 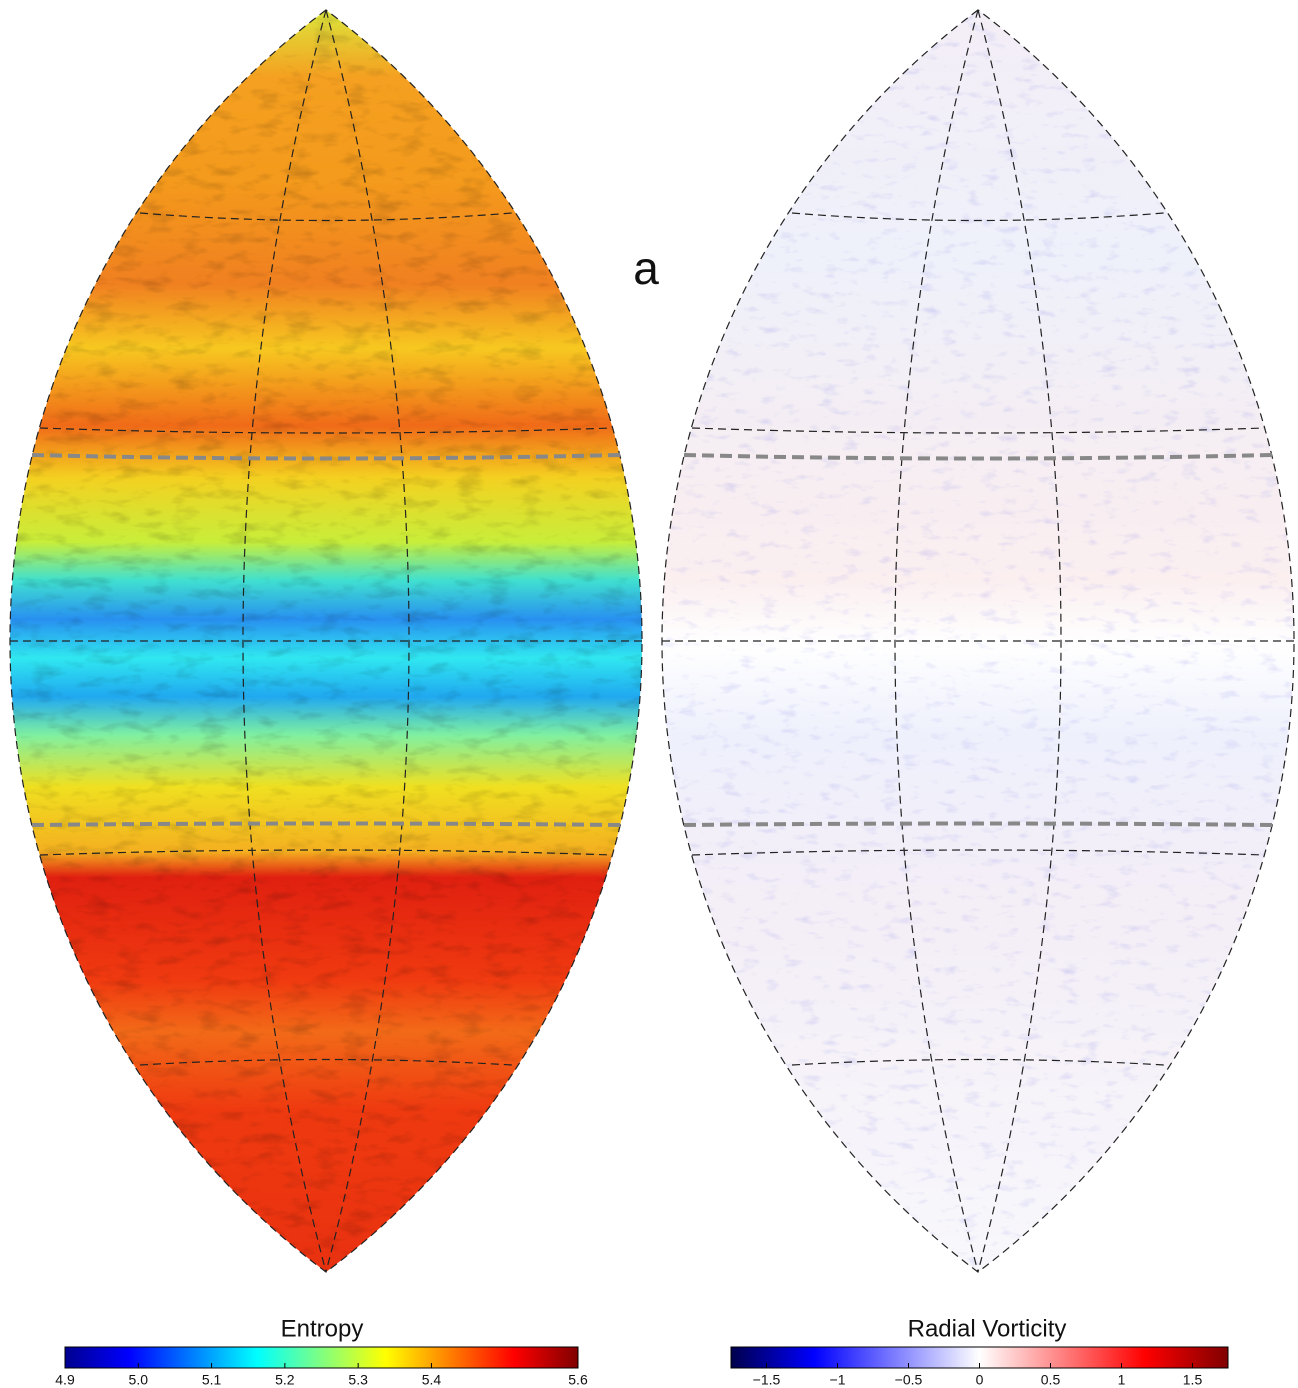 I want to click on colorbar-tick-label: 5.3, so click(x=358, y=1380).